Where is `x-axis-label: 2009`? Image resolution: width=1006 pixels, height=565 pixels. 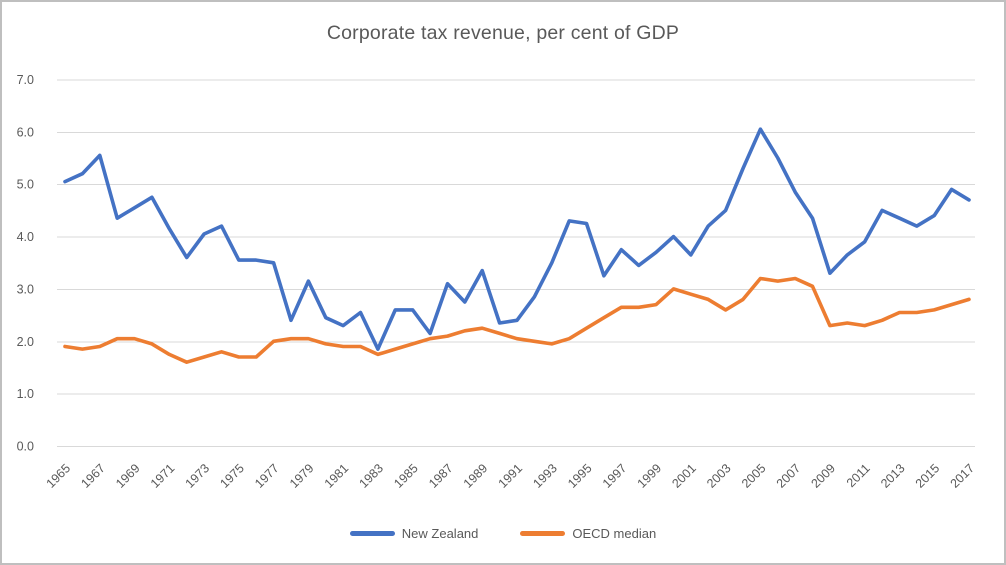
x-axis-label: 2009 is located at coordinates (823, 476).